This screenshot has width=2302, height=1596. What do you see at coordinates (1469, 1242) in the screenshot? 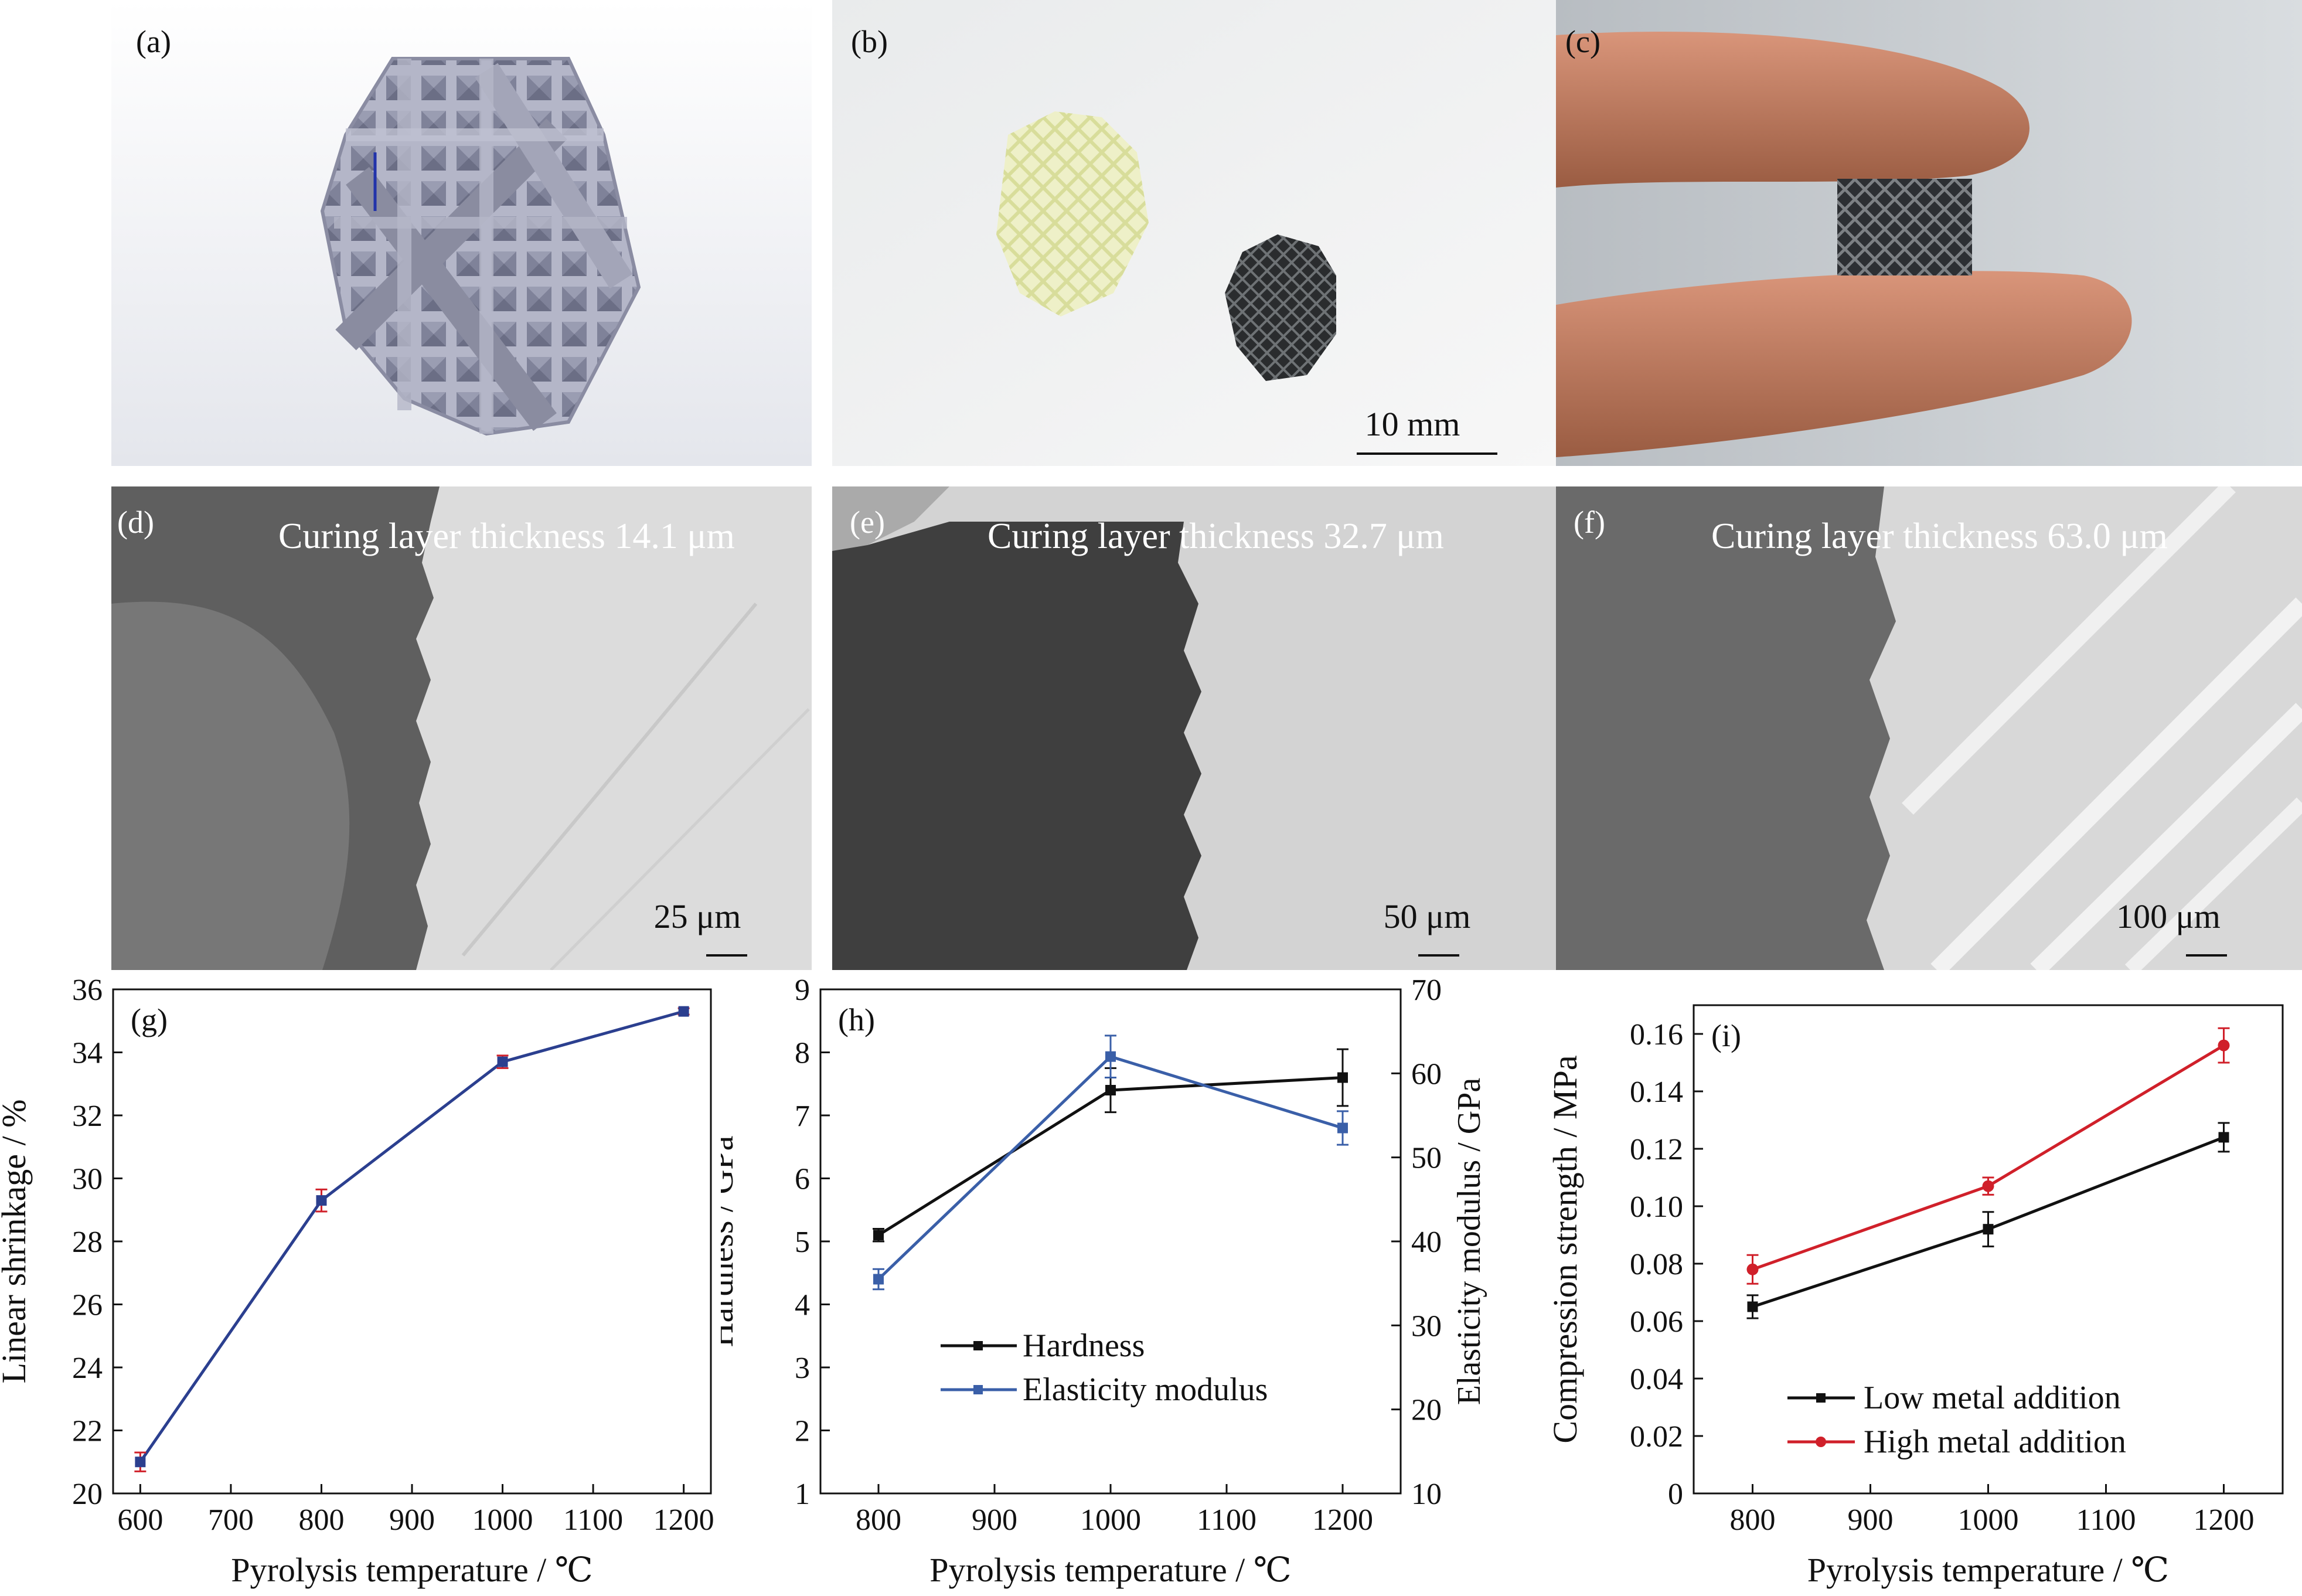
I see `y-right-axis-label: Elasticity modulus / GPa` at bounding box center [1469, 1242].